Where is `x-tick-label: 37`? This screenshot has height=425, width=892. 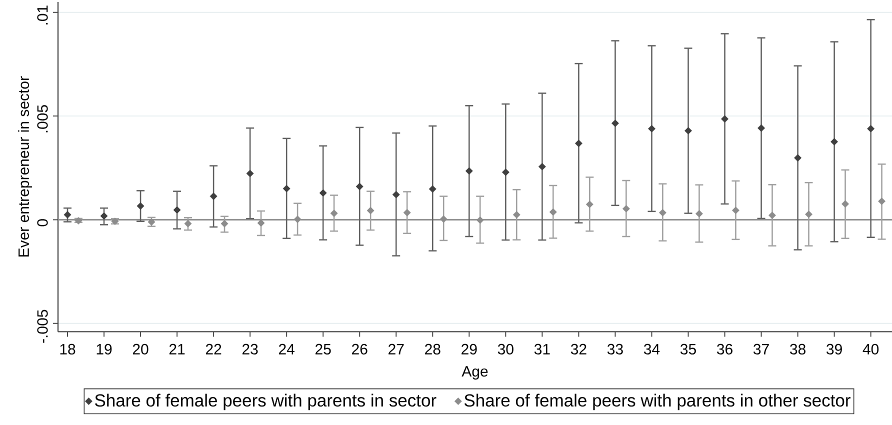
x-tick-label: 37 is located at coordinates (761, 349).